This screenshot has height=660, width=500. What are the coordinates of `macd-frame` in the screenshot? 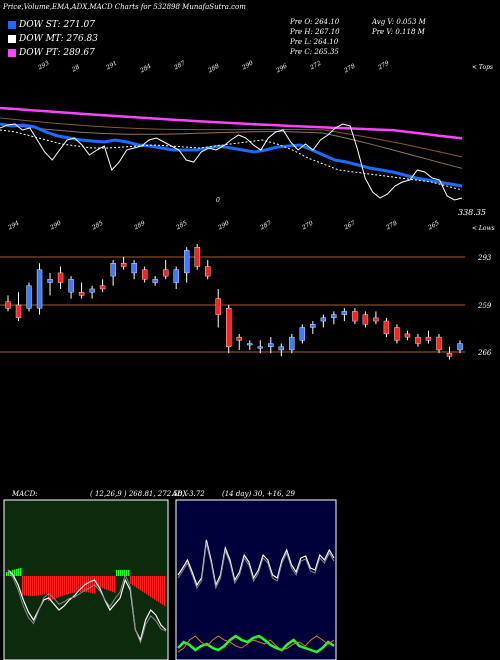 It's located at (86, 579).